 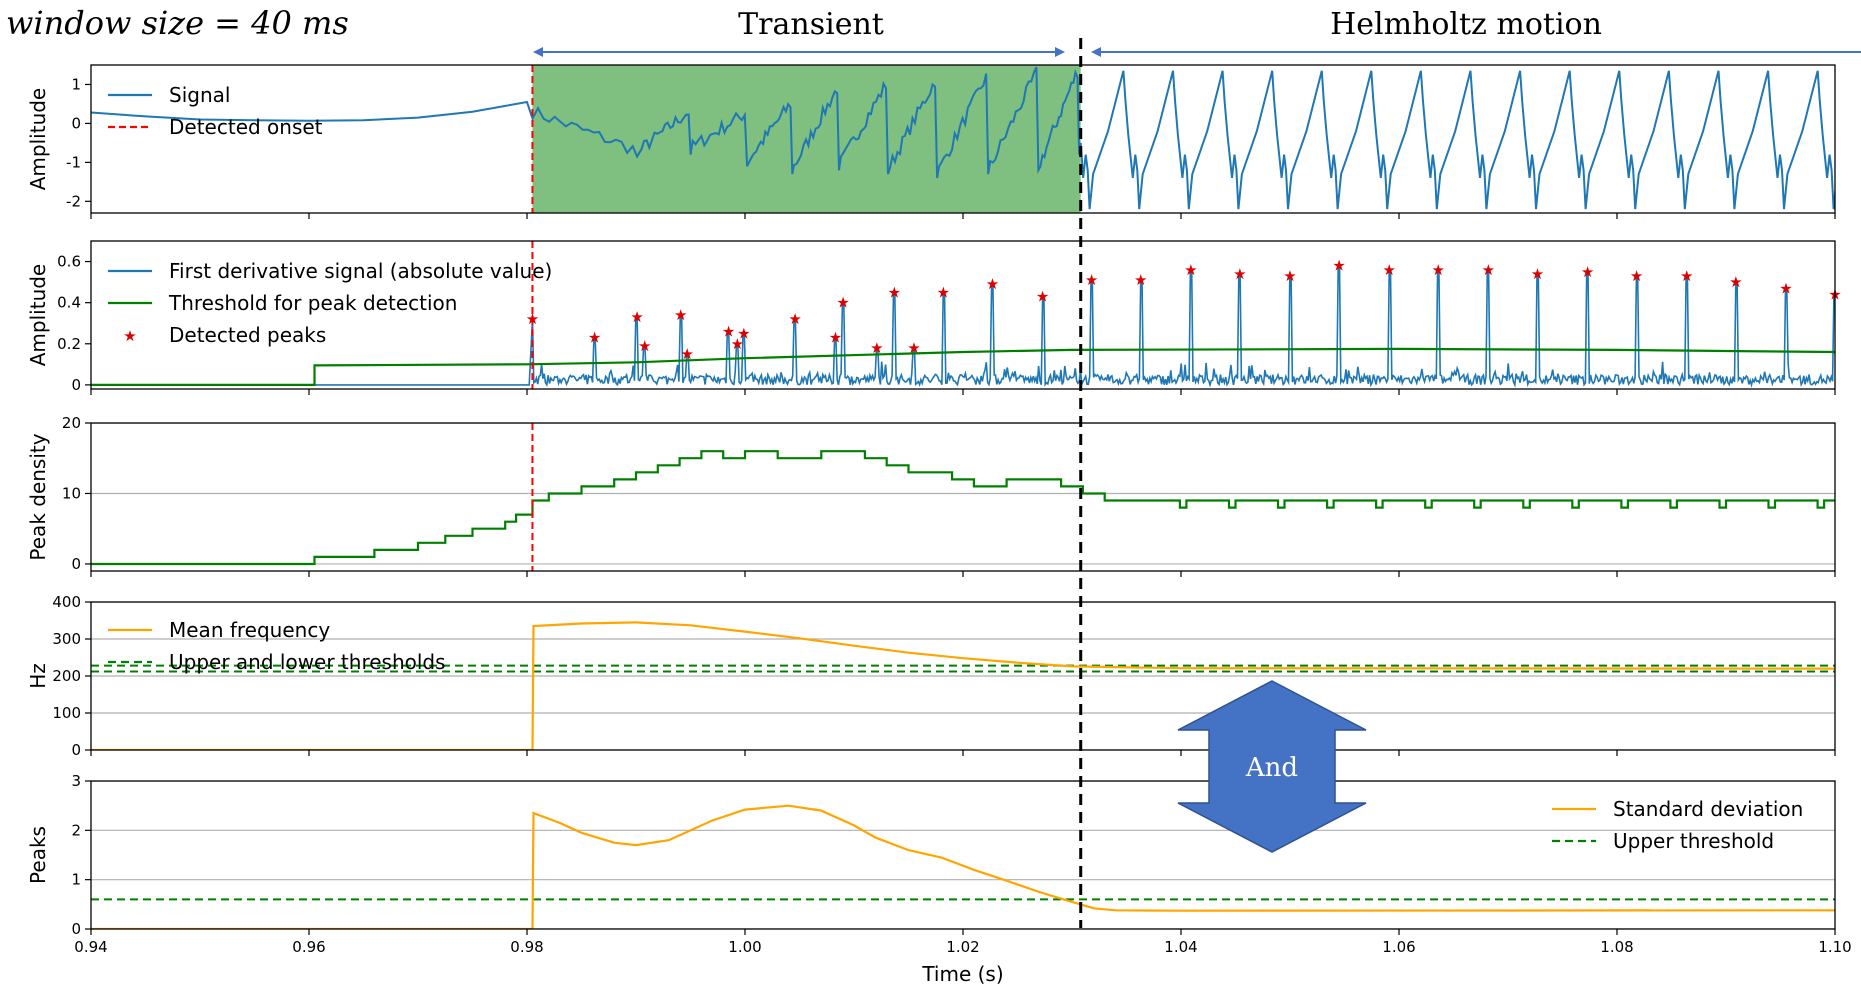 I want to click on legend-label: Signal, so click(x=199, y=95).